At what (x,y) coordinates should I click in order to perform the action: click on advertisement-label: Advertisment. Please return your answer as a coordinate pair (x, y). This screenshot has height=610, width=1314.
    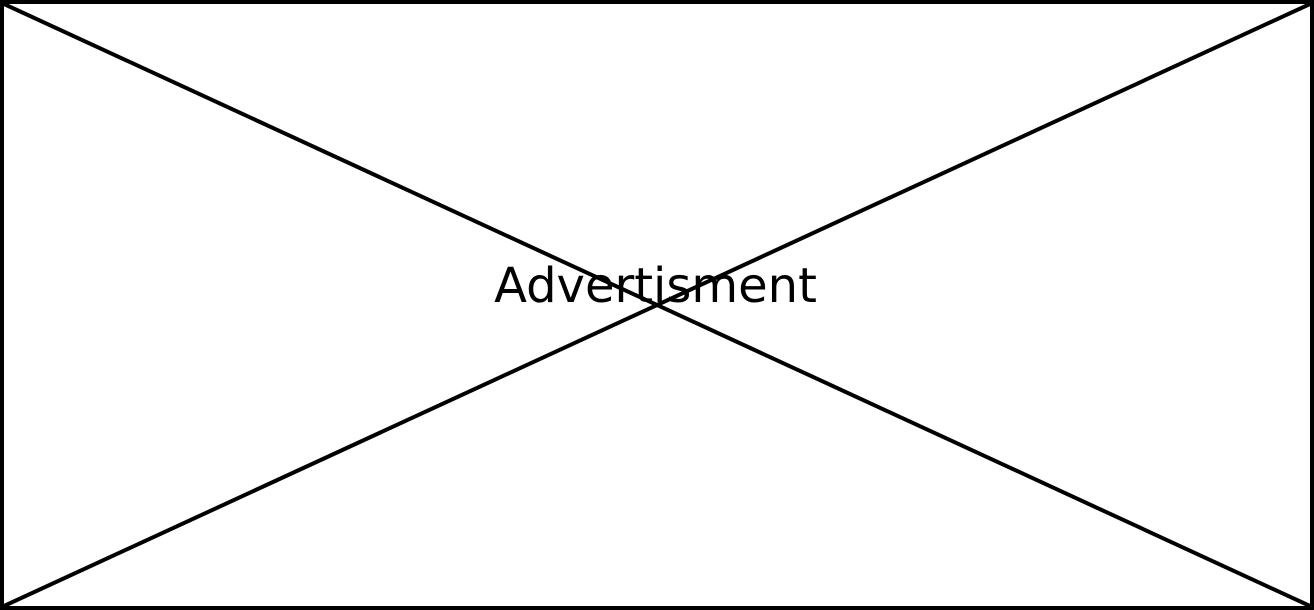
    Looking at the image, I should click on (655, 286).